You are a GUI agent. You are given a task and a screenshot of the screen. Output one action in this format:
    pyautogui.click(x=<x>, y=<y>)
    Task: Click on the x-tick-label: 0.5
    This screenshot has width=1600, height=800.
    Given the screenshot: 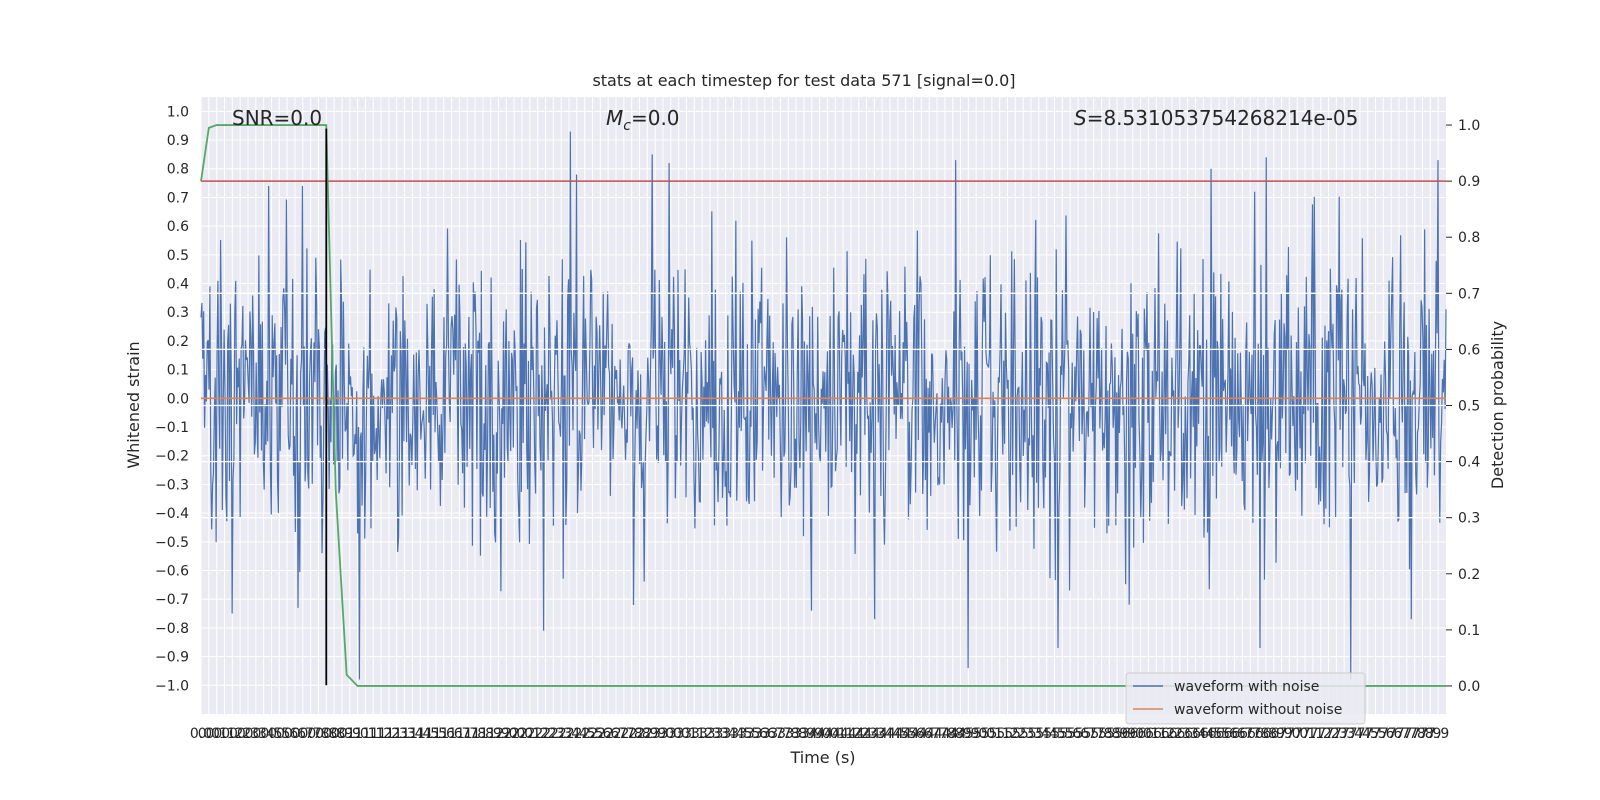 What is the action you would take?
    pyautogui.click(x=271, y=734)
    